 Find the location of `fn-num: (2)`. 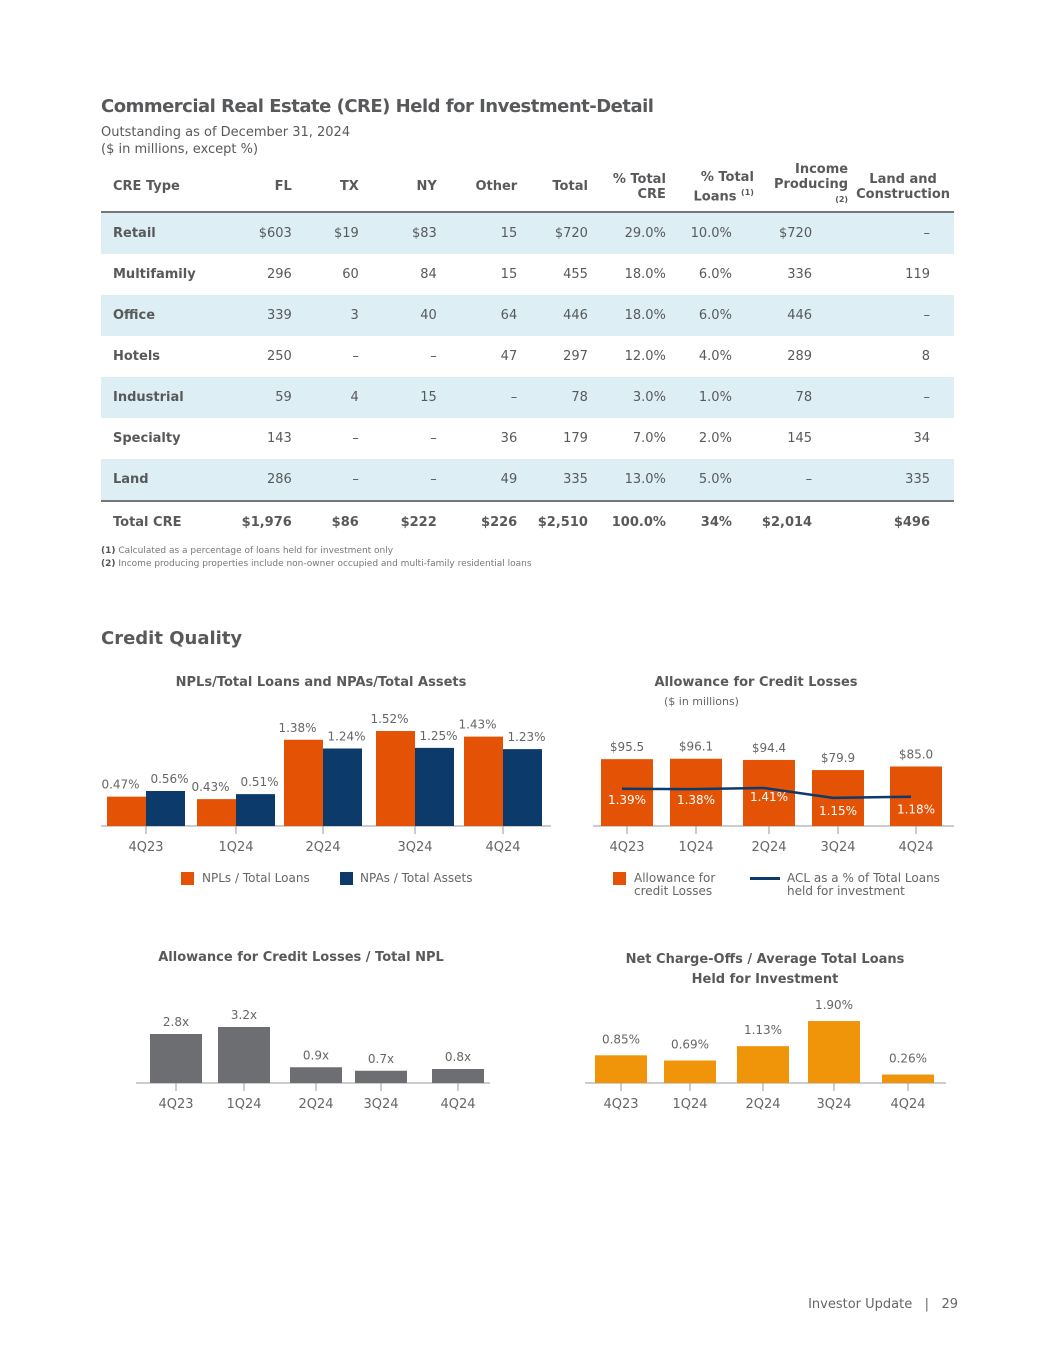

fn-num: (2) is located at coordinates (108, 564).